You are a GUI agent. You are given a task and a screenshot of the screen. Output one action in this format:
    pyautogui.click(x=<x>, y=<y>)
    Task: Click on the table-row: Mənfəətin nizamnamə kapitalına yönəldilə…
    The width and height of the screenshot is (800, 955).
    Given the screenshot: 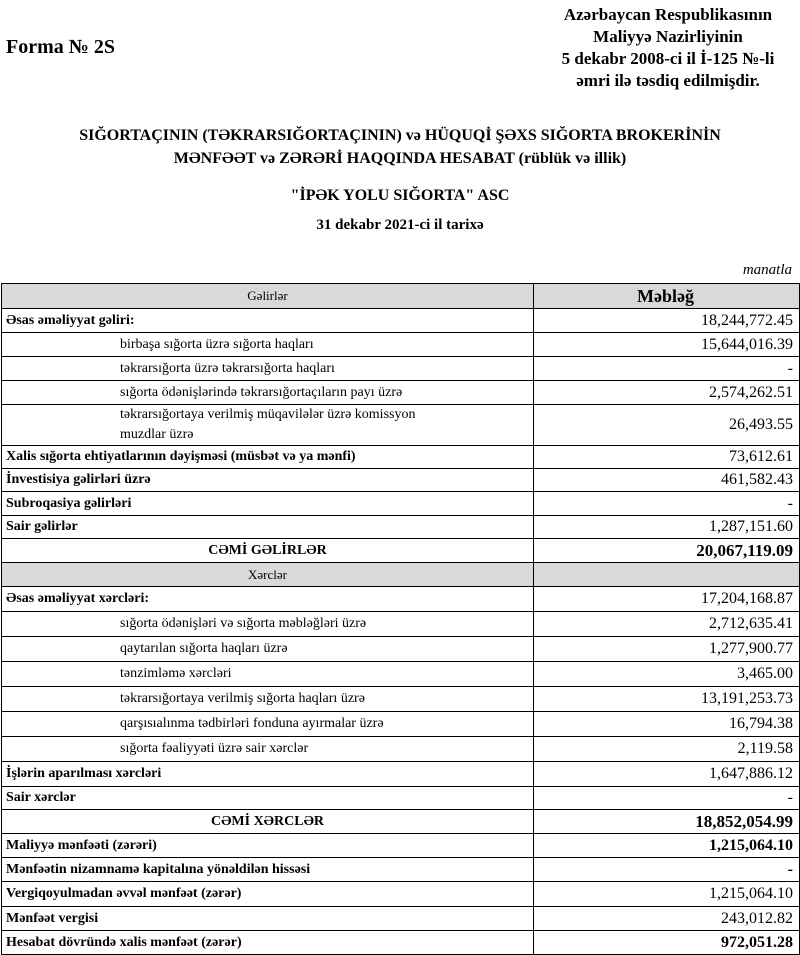 What is the action you would take?
    pyautogui.click(x=400, y=869)
    